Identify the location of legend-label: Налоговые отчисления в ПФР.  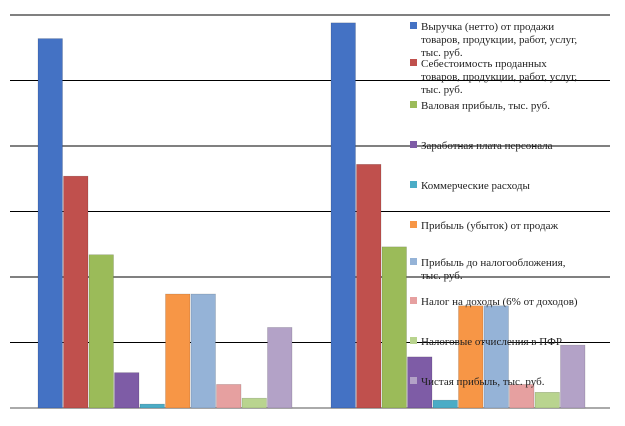
(491, 342).